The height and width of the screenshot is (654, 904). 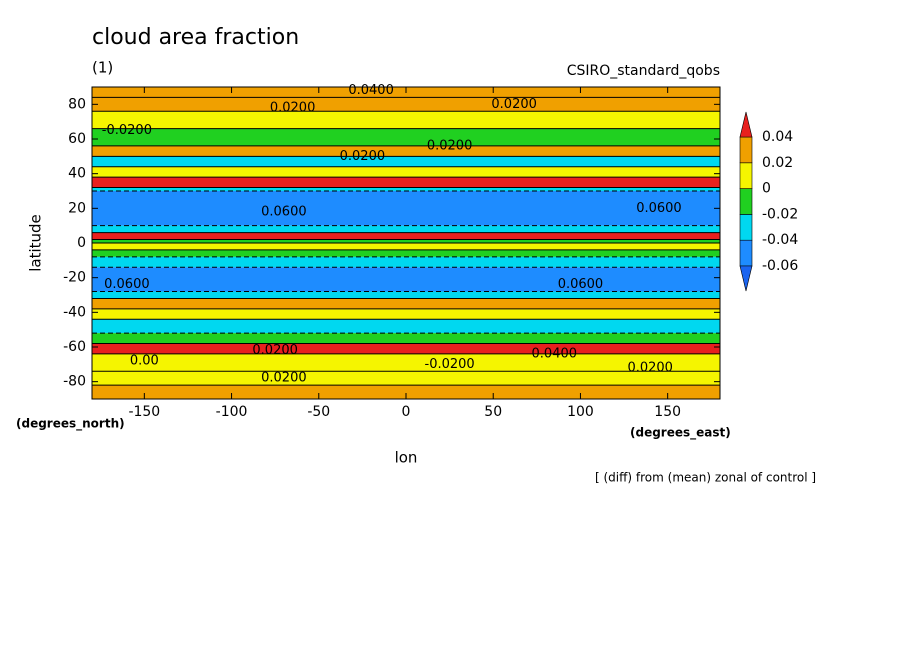 I want to click on x-tick-label: 150, so click(x=667, y=412).